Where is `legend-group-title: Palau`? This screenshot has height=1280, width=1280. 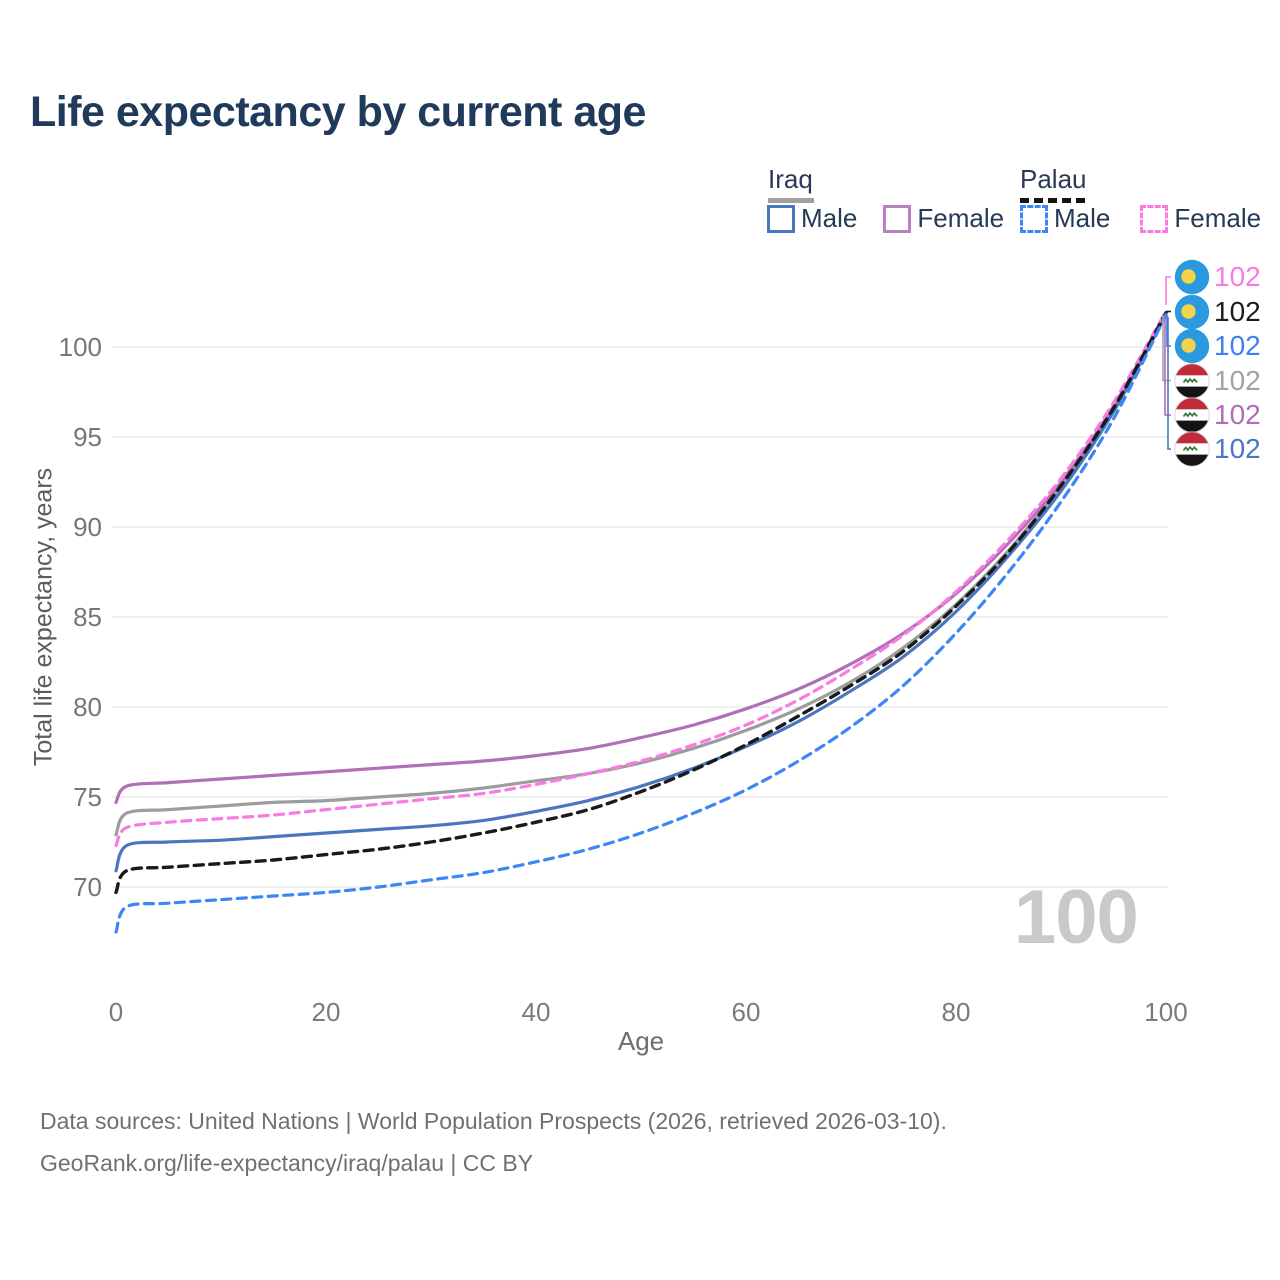
legend-group-title: Palau is located at coordinates (1053, 179).